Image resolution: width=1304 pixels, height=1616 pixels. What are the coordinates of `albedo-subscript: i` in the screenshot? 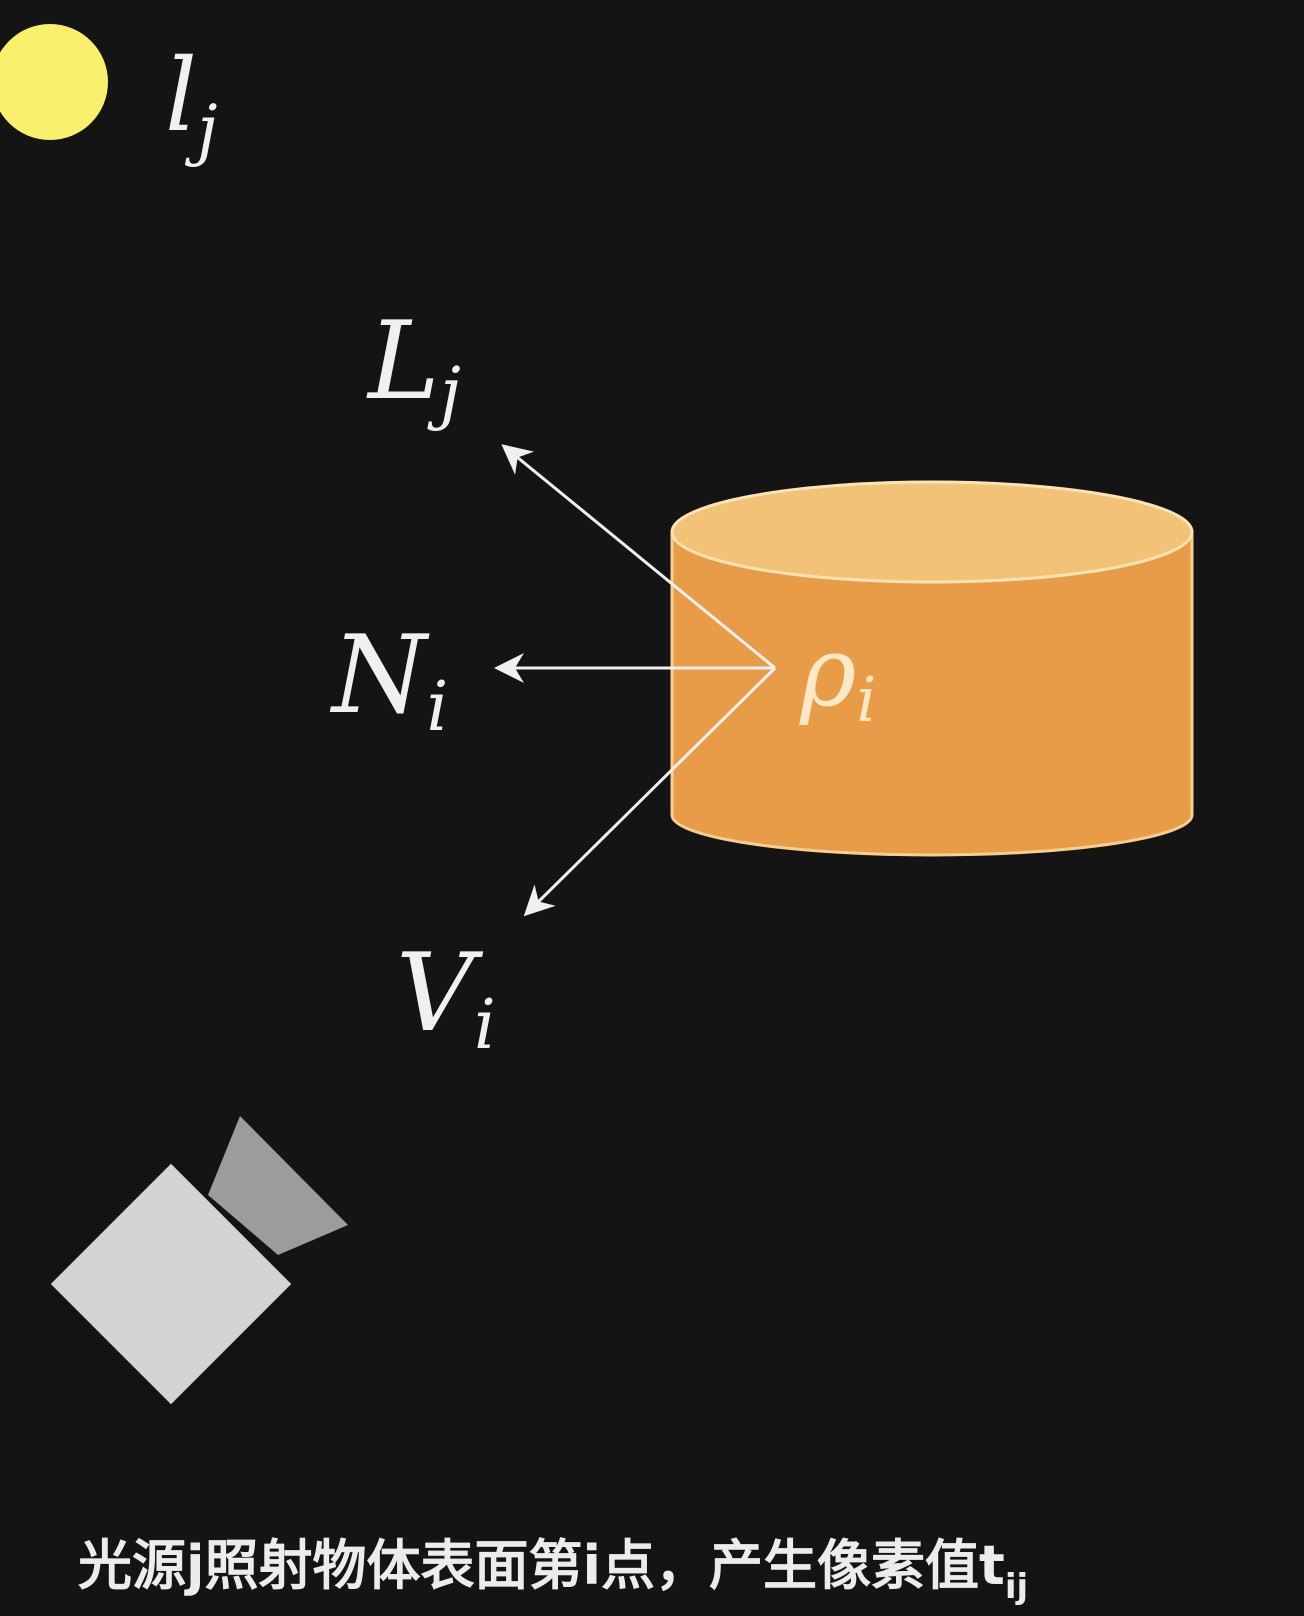 It's located at (866, 699).